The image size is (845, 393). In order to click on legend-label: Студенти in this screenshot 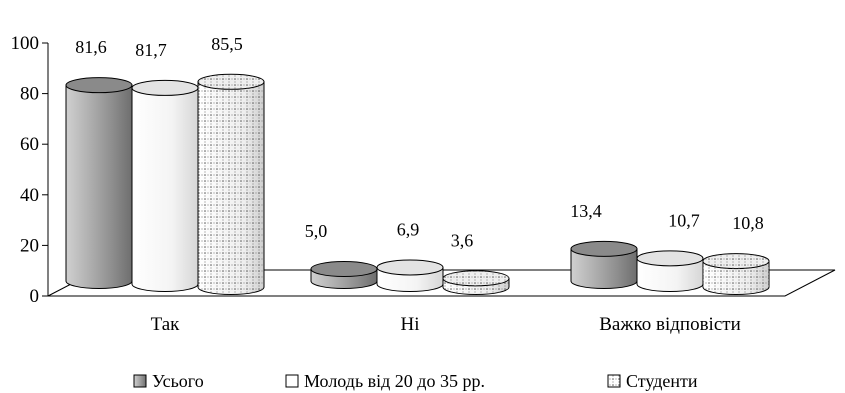, I will do `click(662, 381)`.